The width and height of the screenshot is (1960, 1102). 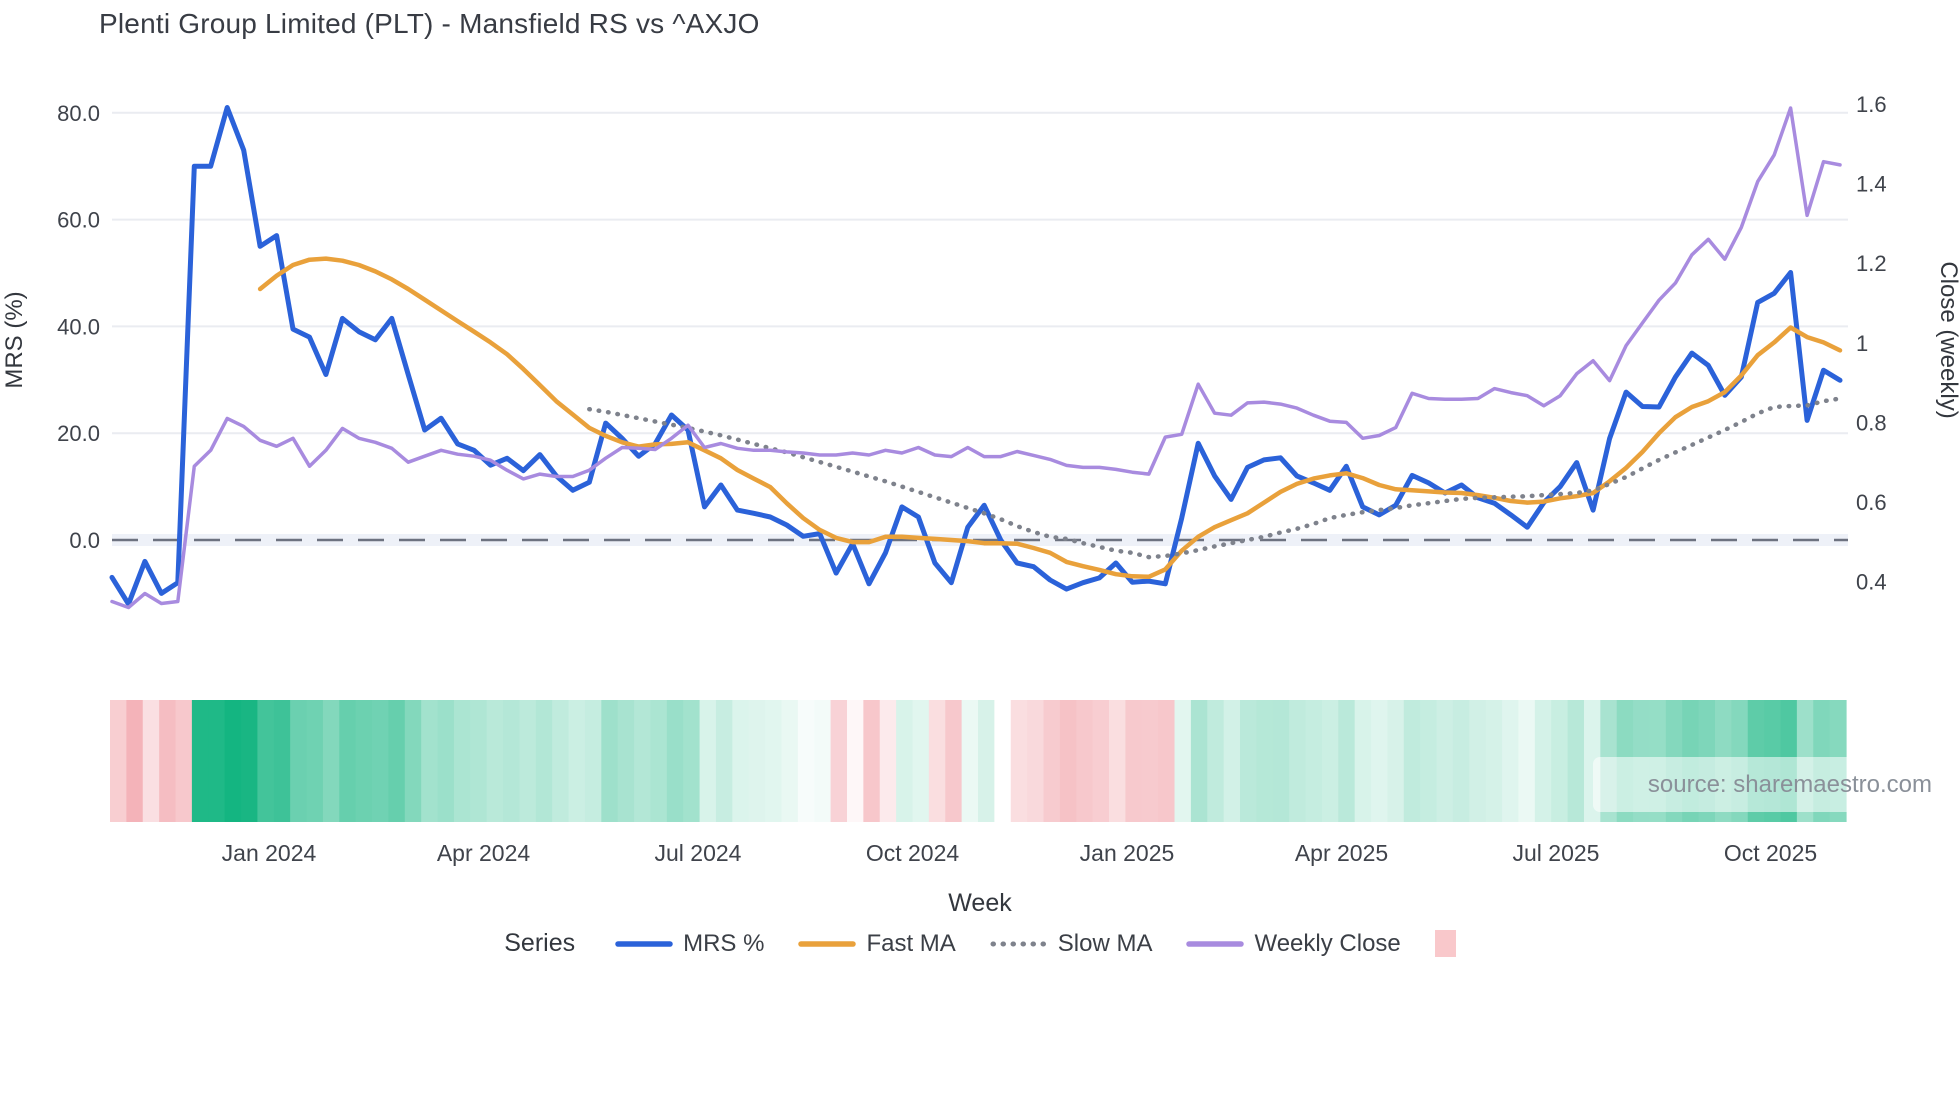 What do you see at coordinates (913, 853) in the screenshot?
I see `x-tick: Oct 2024` at bounding box center [913, 853].